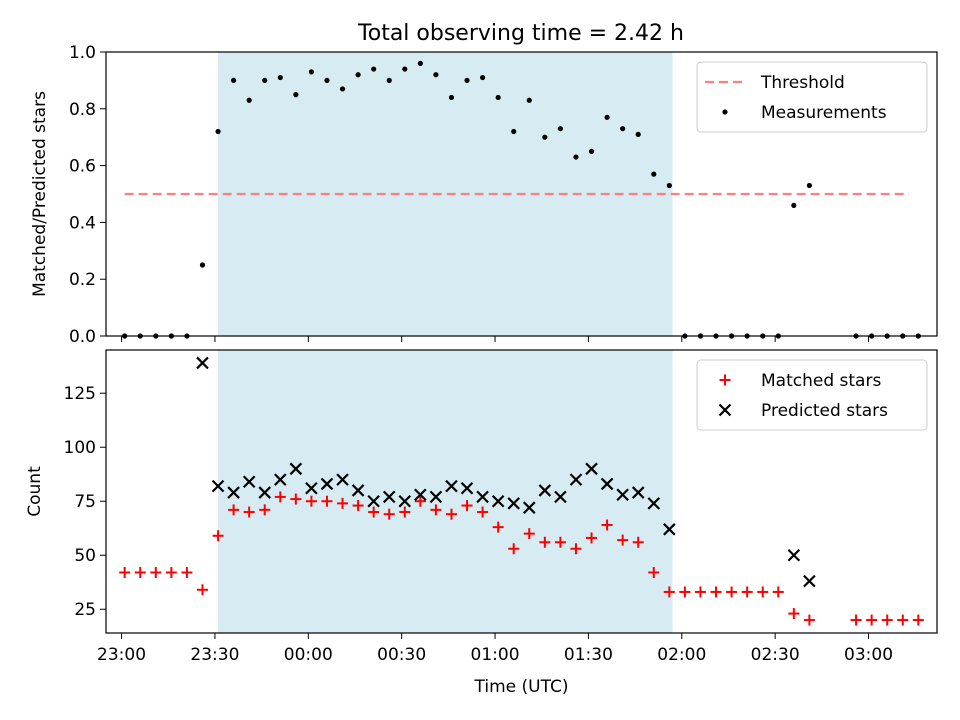  What do you see at coordinates (868, 655) in the screenshot?
I see `x-tick-label: 03:00` at bounding box center [868, 655].